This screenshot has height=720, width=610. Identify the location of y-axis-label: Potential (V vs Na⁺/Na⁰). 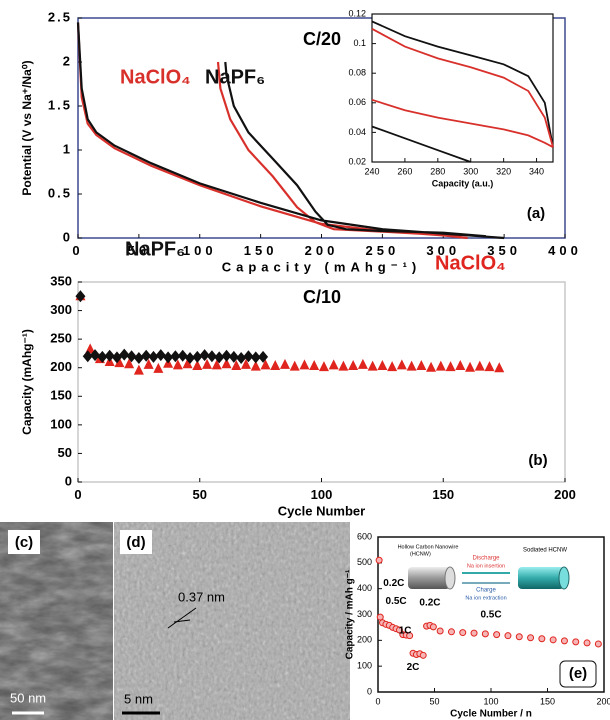
(27, 127).